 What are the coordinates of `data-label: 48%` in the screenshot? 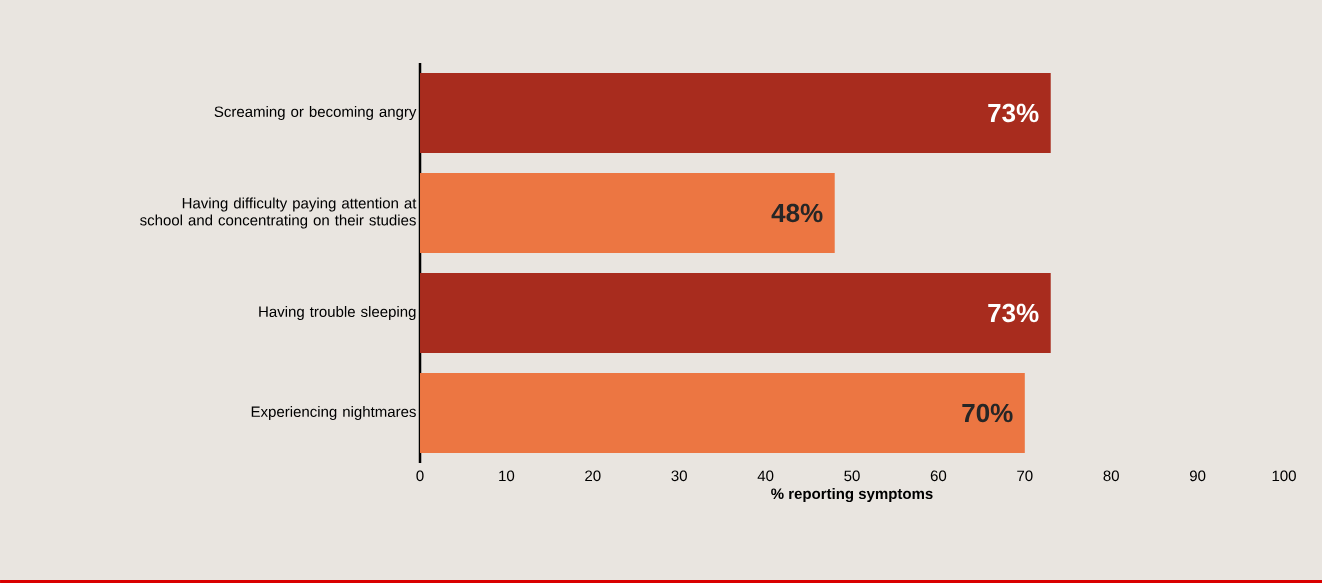 It's located at (797, 213).